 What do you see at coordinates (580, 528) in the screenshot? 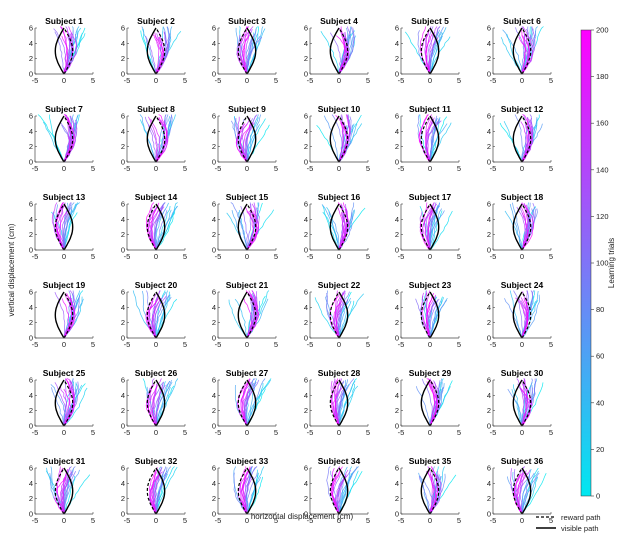
I see `legend-visible-path-label: visible path` at bounding box center [580, 528].